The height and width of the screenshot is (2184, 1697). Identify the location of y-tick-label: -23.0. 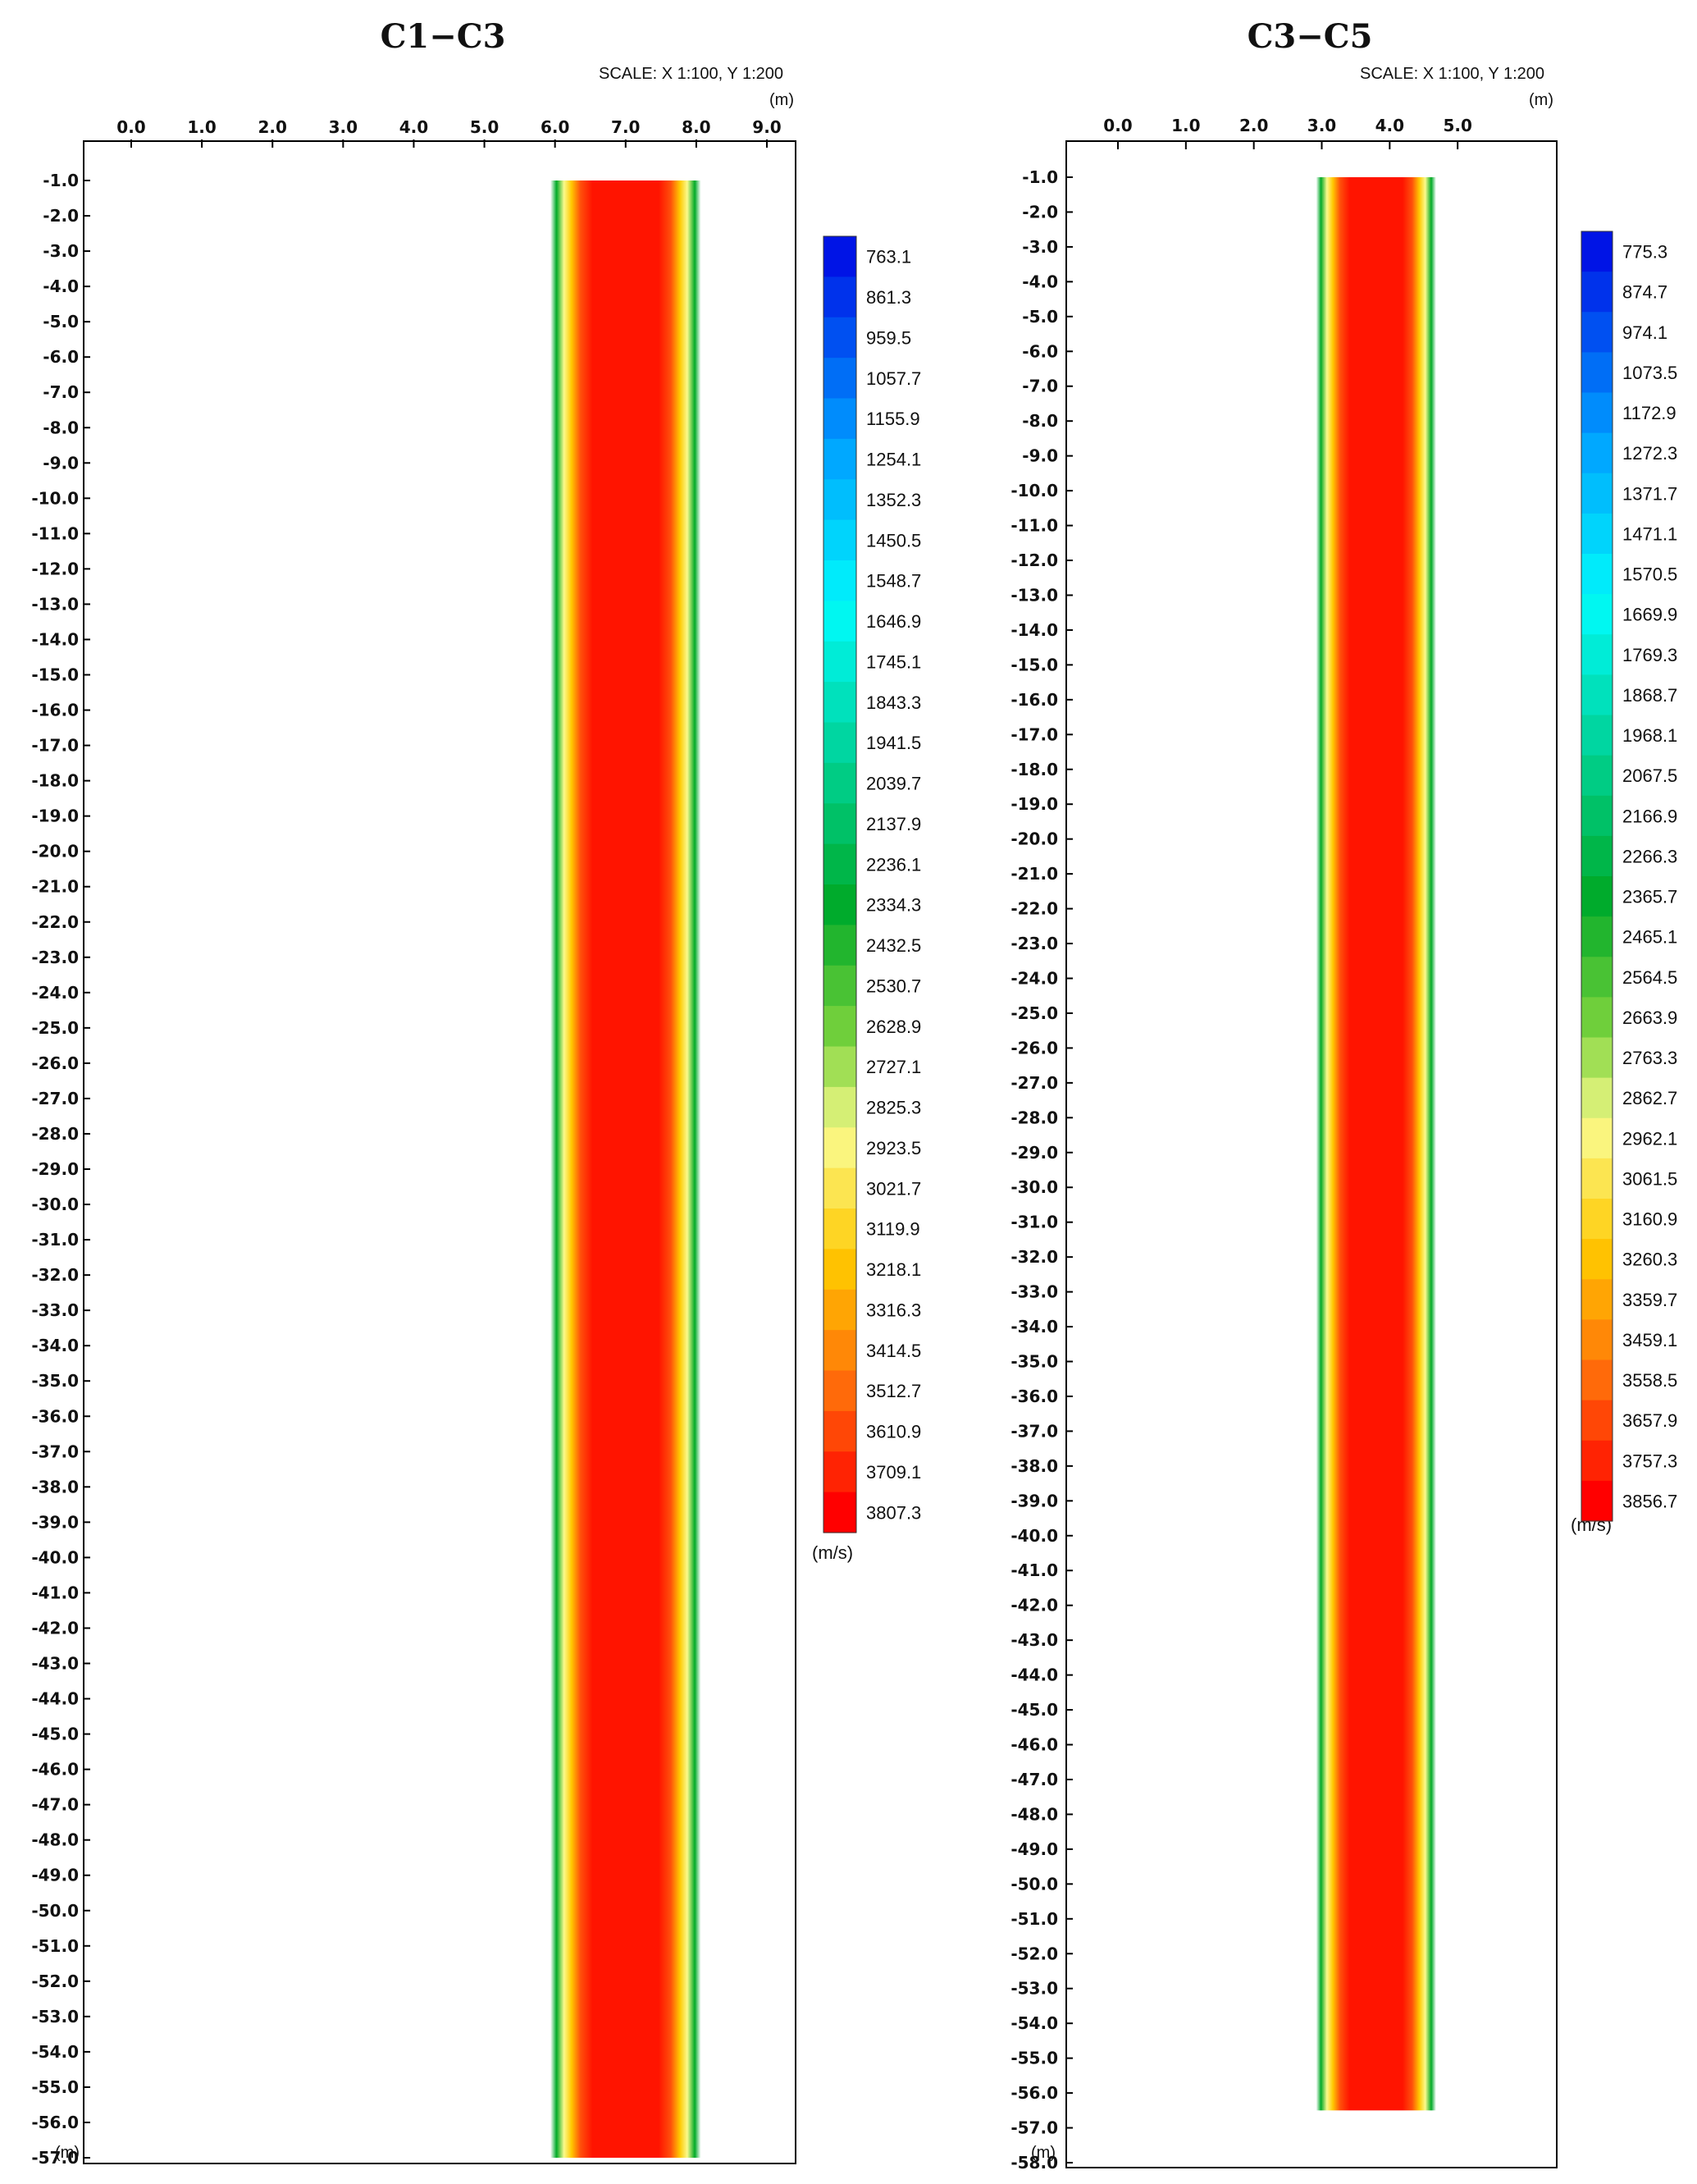
(55, 957).